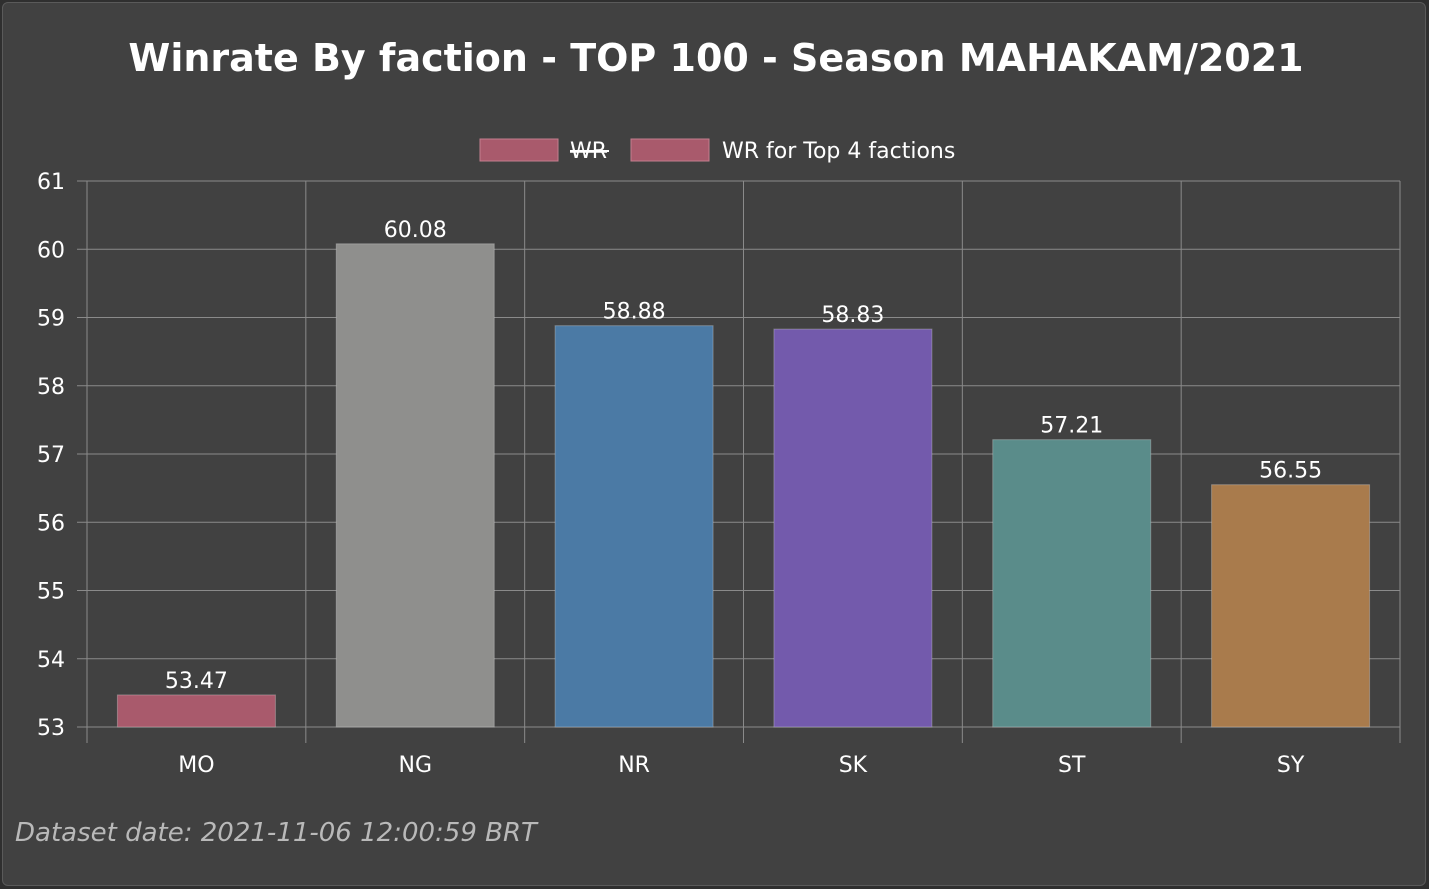 The height and width of the screenshot is (889, 1429). Describe the element at coordinates (852, 315) in the screenshot. I see `value-label-sk: 58.83` at that location.